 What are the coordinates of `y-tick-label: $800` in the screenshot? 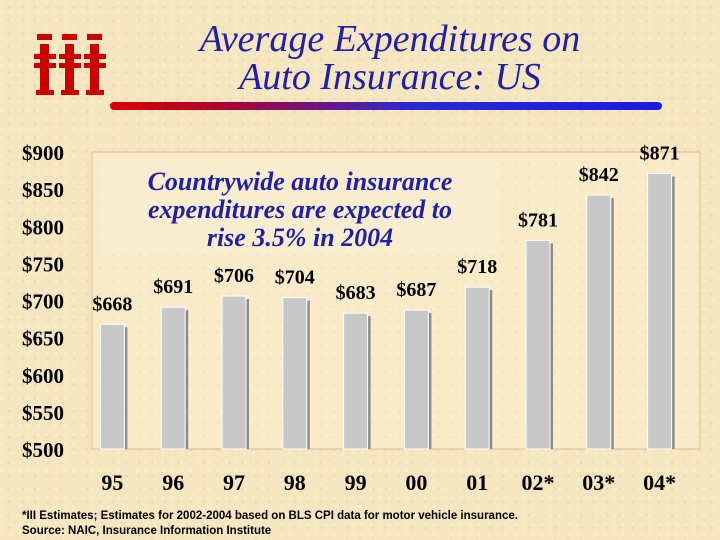 It's located at (43, 227).